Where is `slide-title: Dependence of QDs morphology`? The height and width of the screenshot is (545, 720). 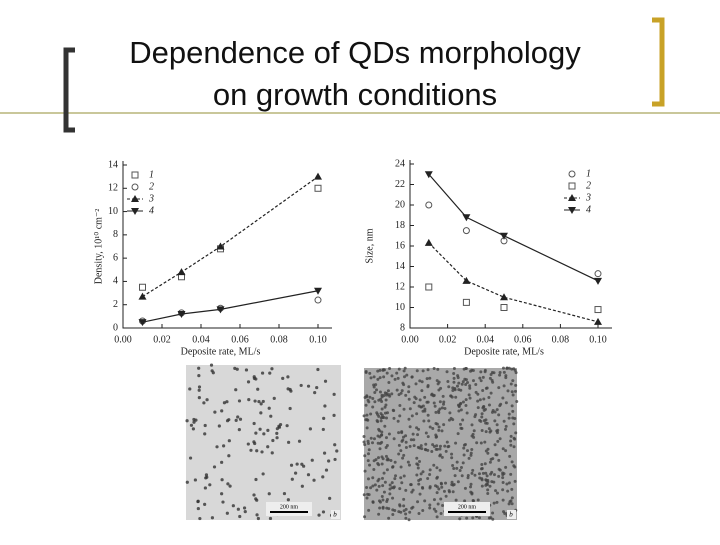
slide-title: Dependence of QDs morphology is located at coordinates (355, 52).